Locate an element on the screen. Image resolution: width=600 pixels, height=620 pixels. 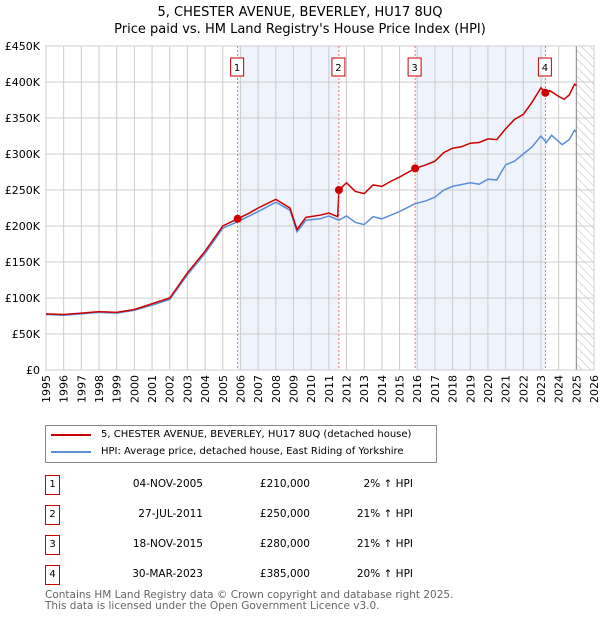
x-tick-label: 2007 is located at coordinates (258, 389).